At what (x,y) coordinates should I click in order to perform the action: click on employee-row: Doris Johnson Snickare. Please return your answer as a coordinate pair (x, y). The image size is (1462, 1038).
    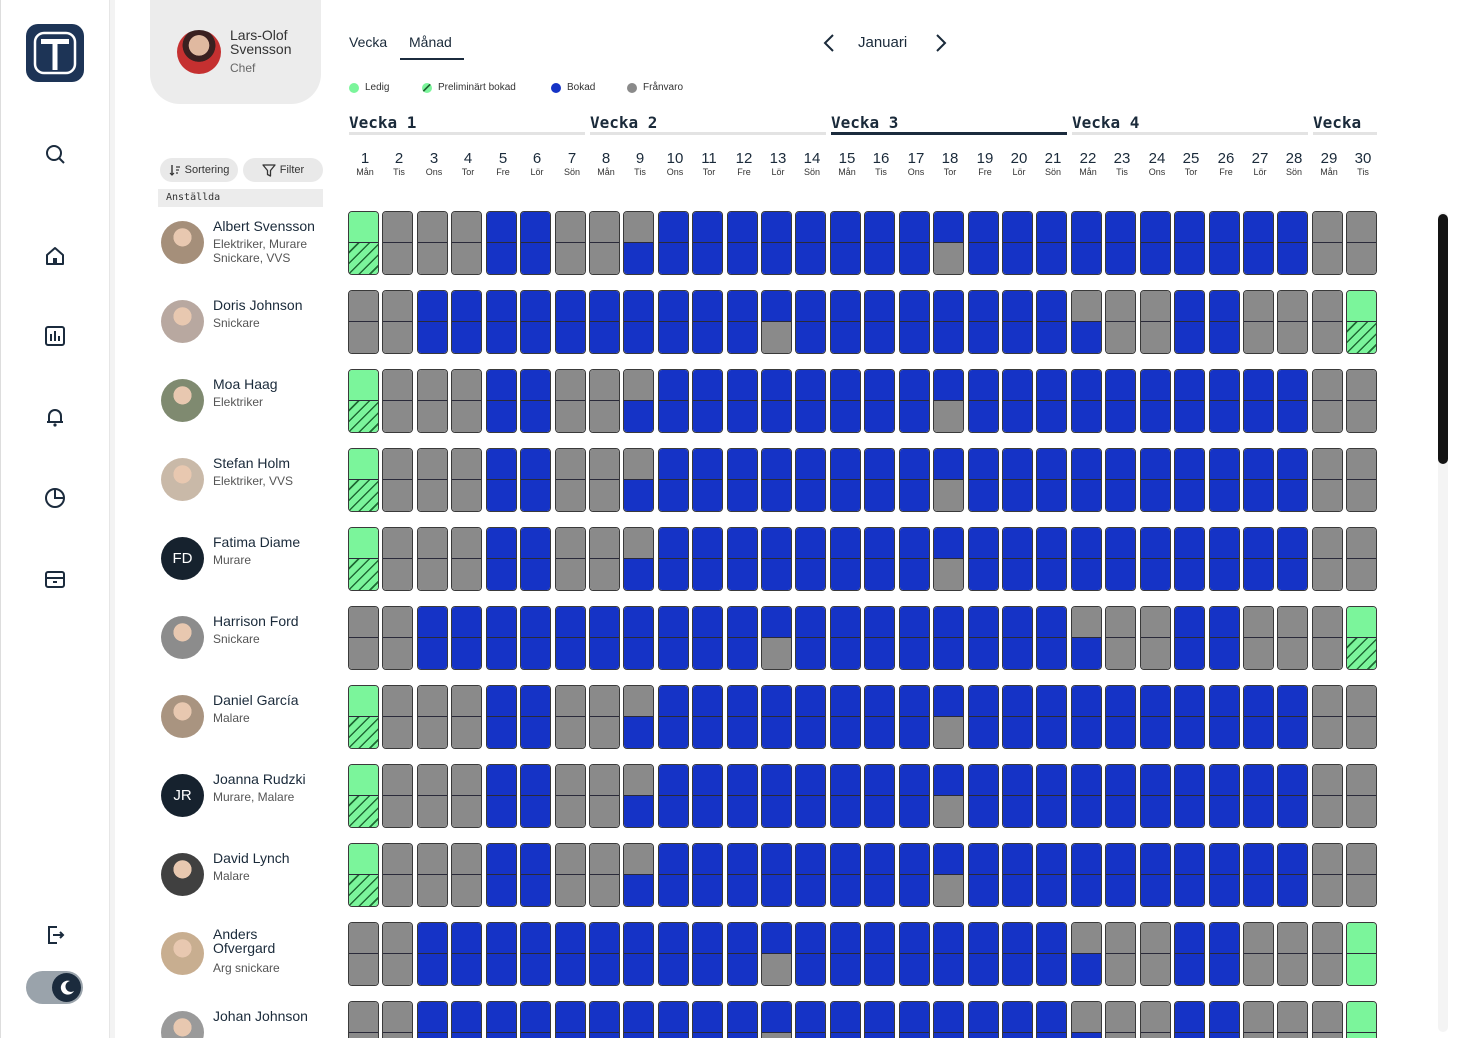
    Looking at the image, I should click on (245, 321).